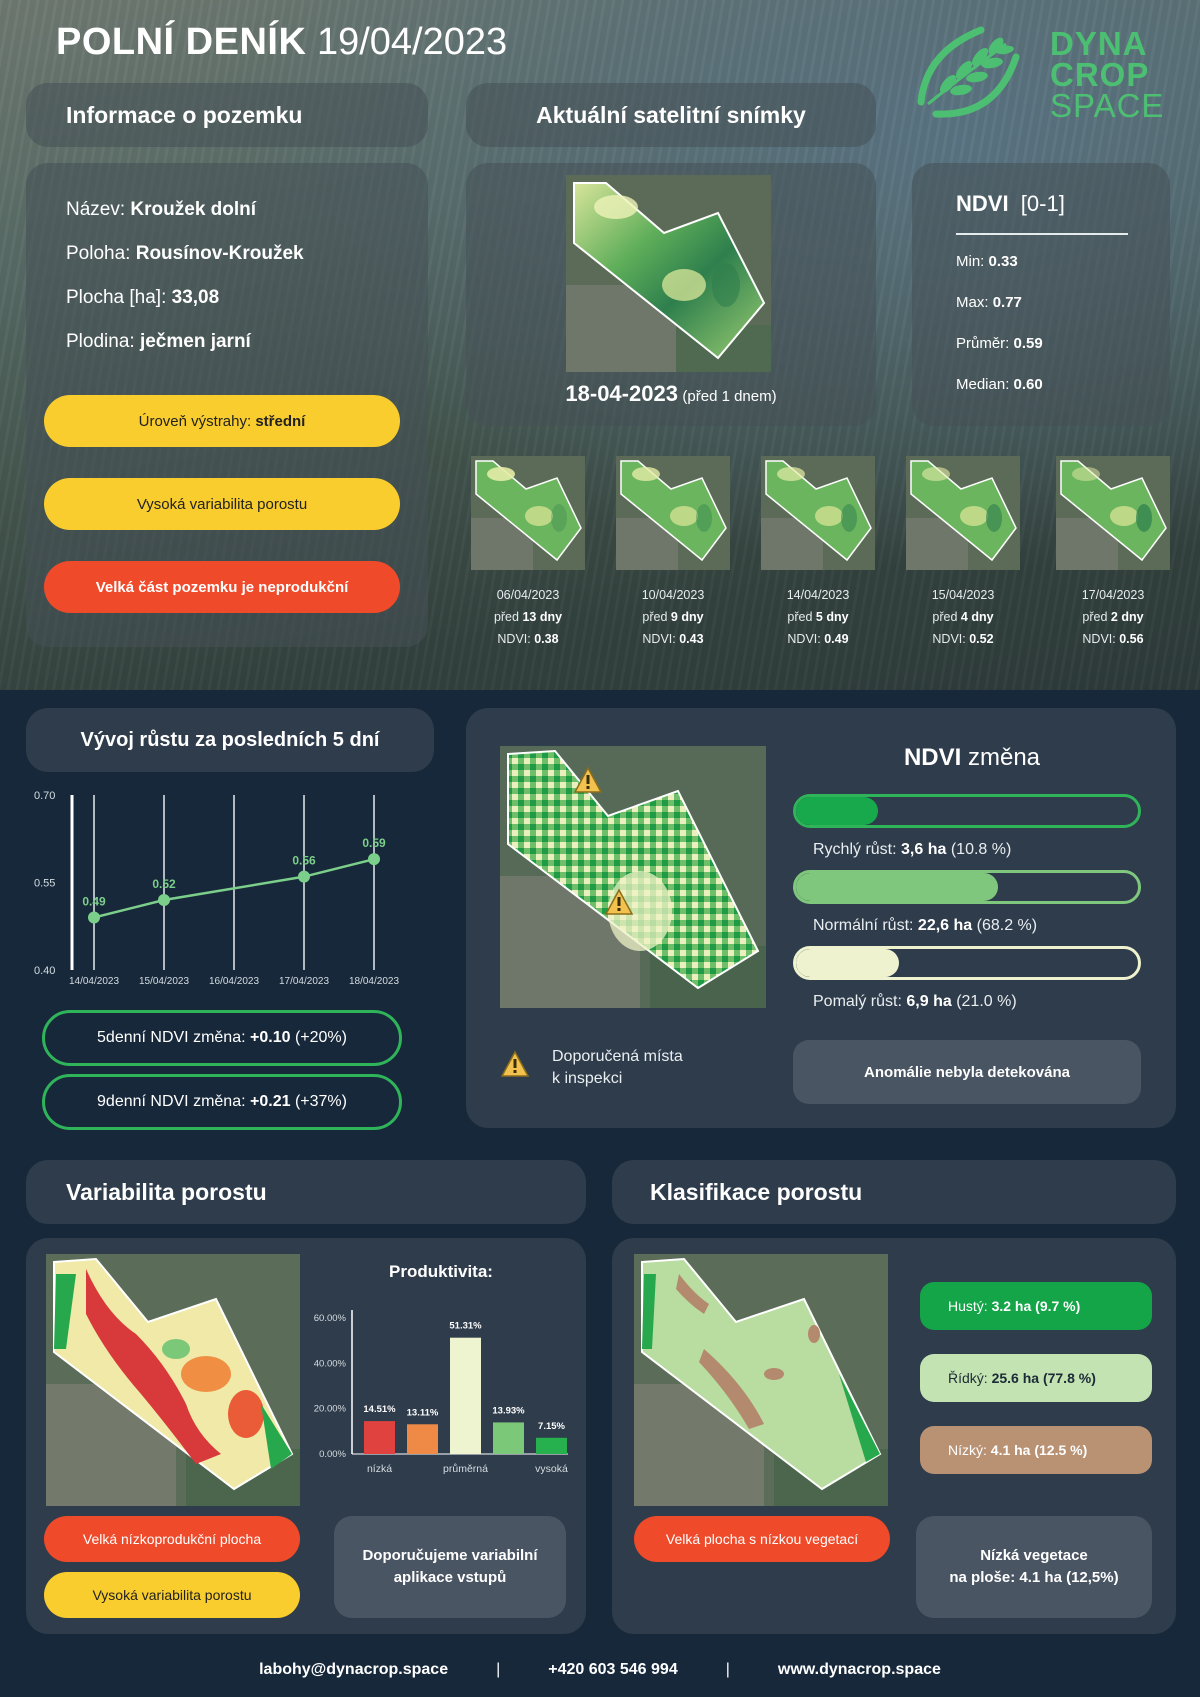  What do you see at coordinates (551, 1426) in the screenshot?
I see `data-label: 7.15%` at bounding box center [551, 1426].